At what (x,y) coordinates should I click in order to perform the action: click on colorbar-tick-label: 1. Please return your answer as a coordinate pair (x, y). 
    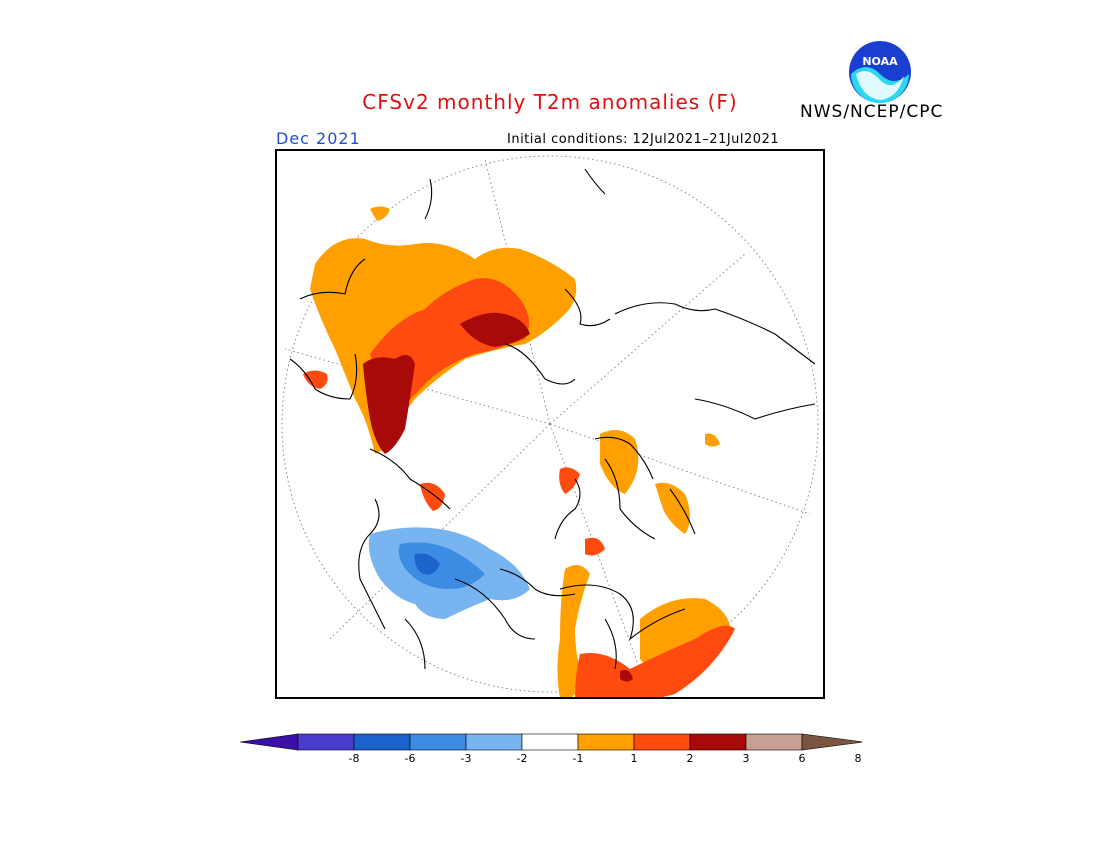
    Looking at the image, I should click on (634, 758).